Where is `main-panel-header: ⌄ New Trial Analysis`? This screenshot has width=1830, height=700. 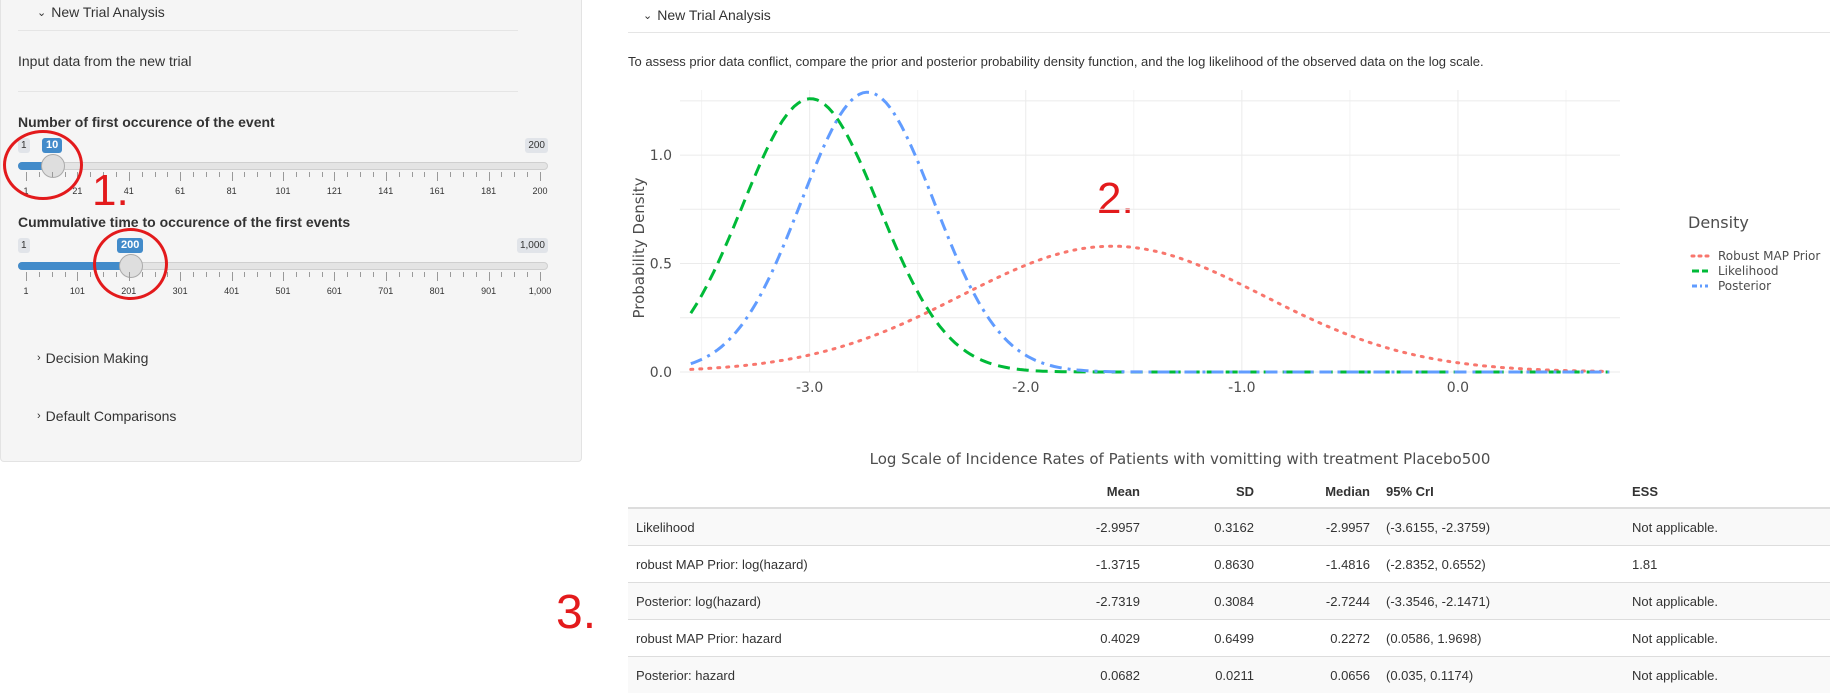
main-panel-header: ⌄ New Trial Analysis is located at coordinates (1229, 16).